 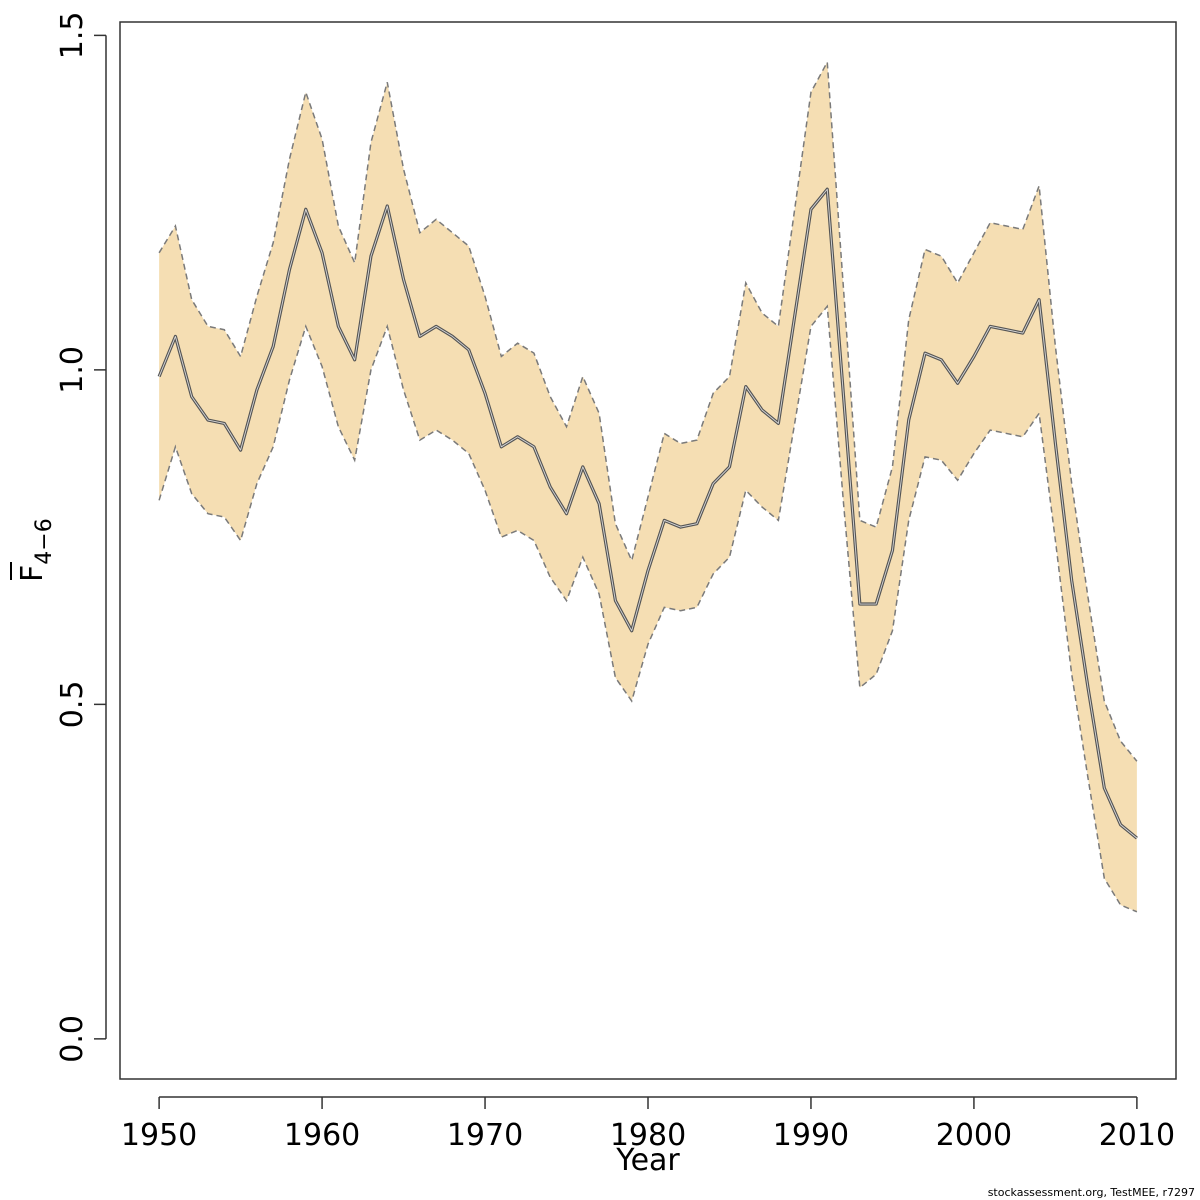 I want to click on x-axis-title: Year, so click(x=647, y=1160).